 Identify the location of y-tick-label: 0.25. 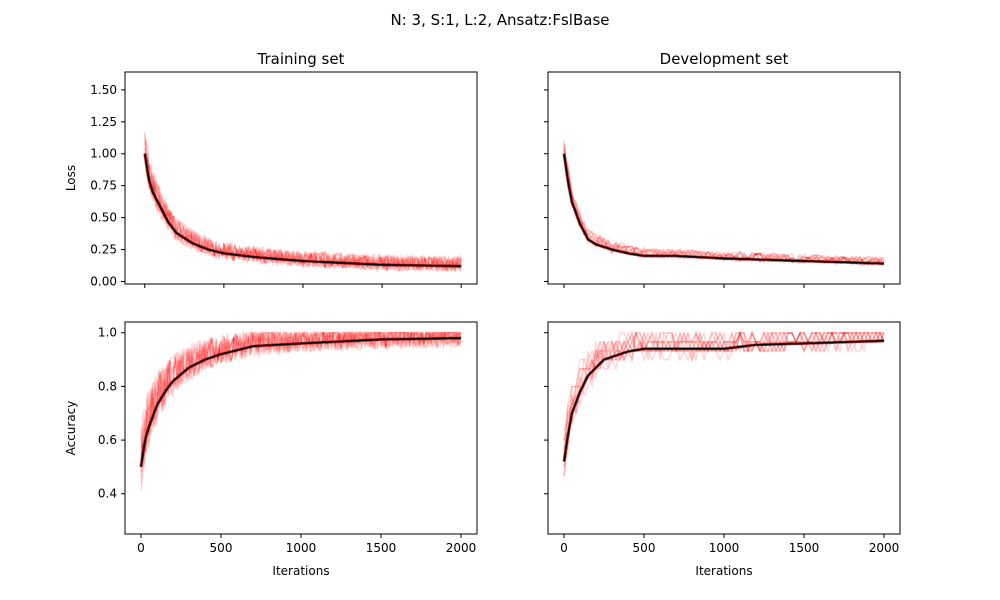
(103, 250).